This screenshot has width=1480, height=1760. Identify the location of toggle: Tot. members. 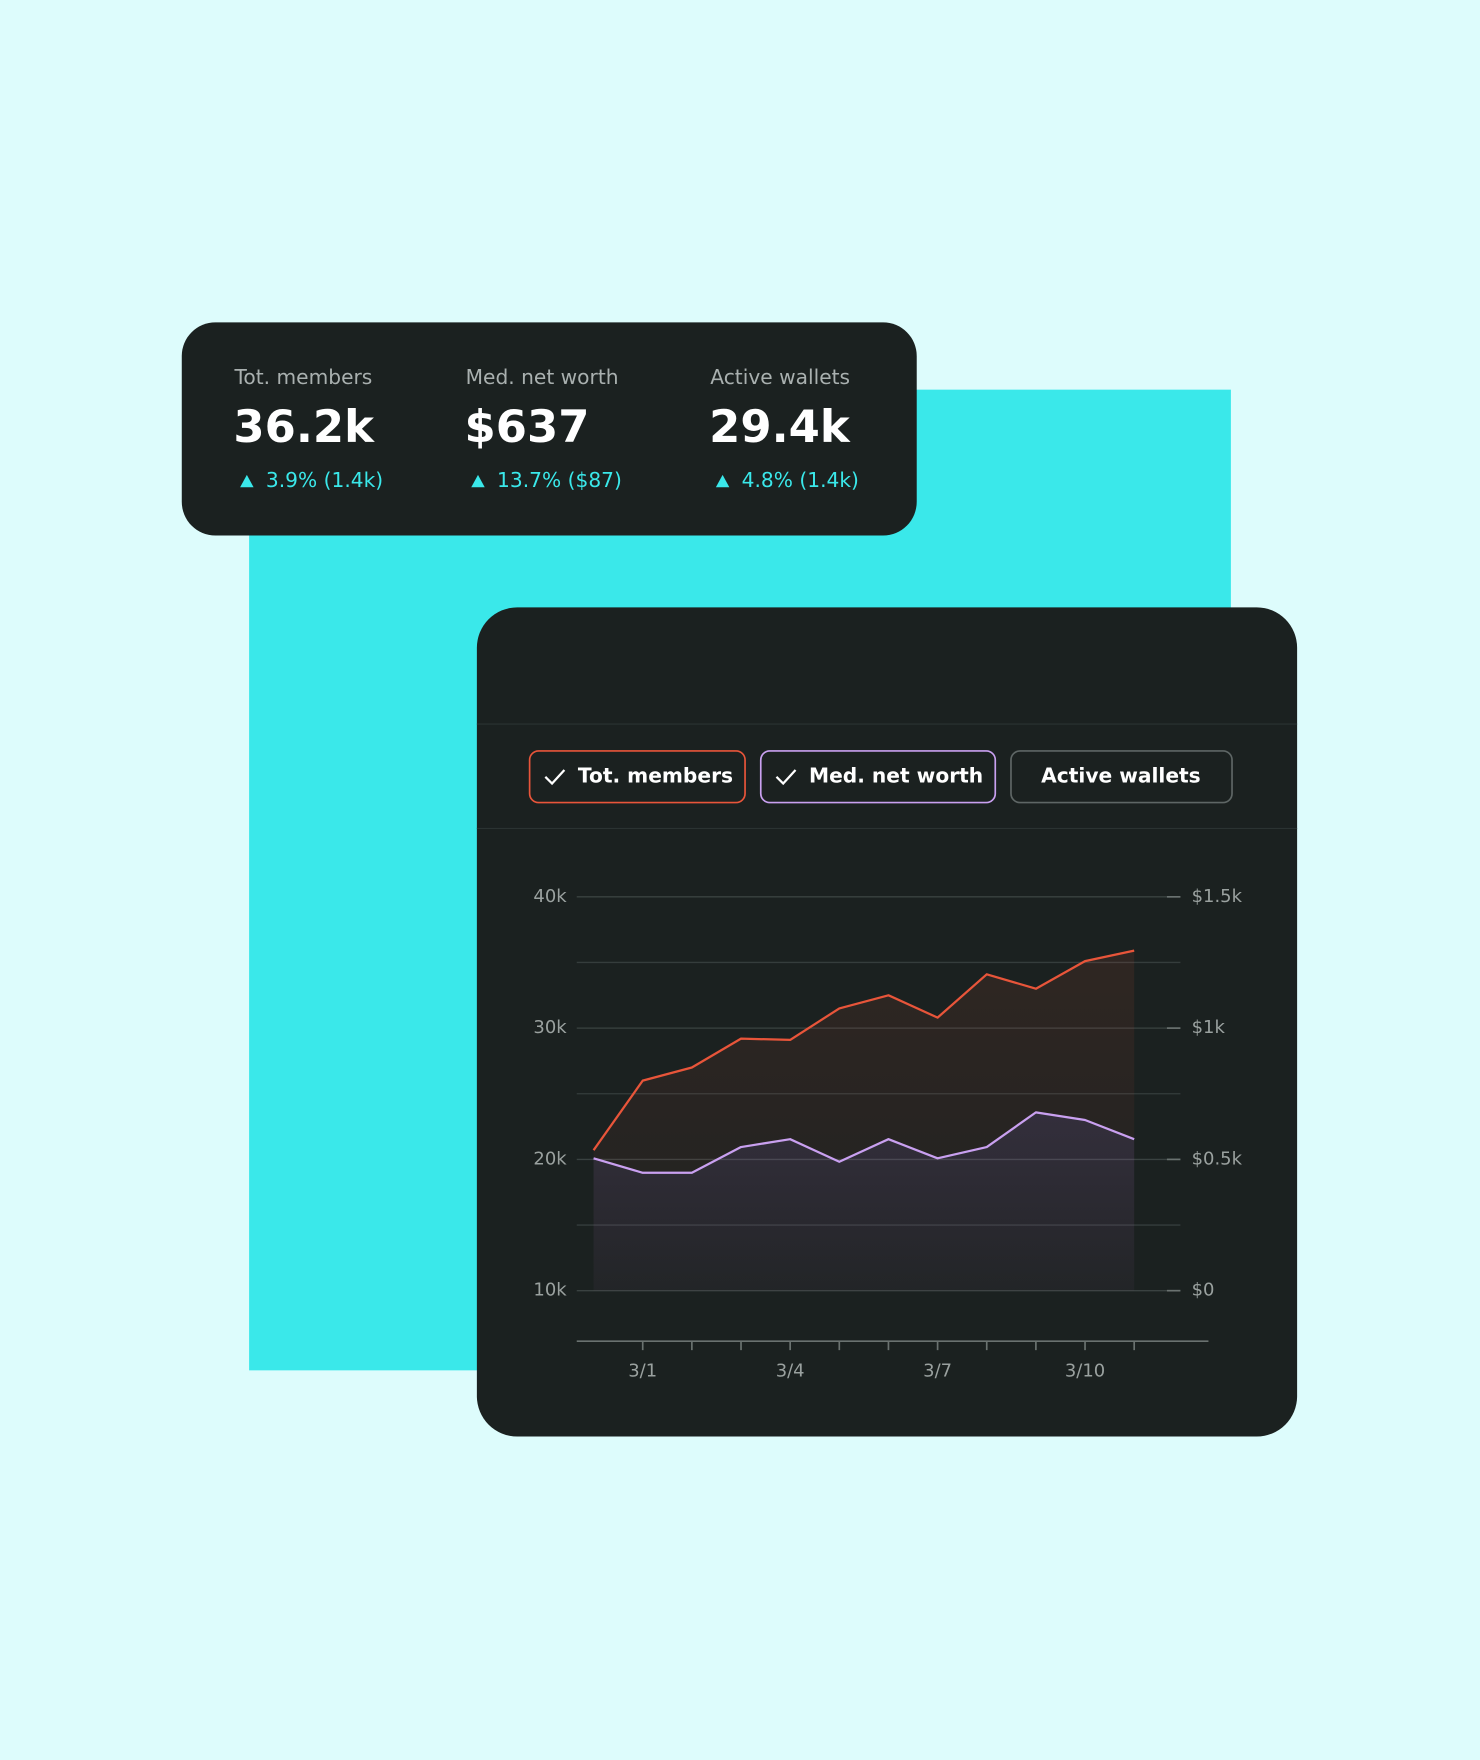
(637, 777).